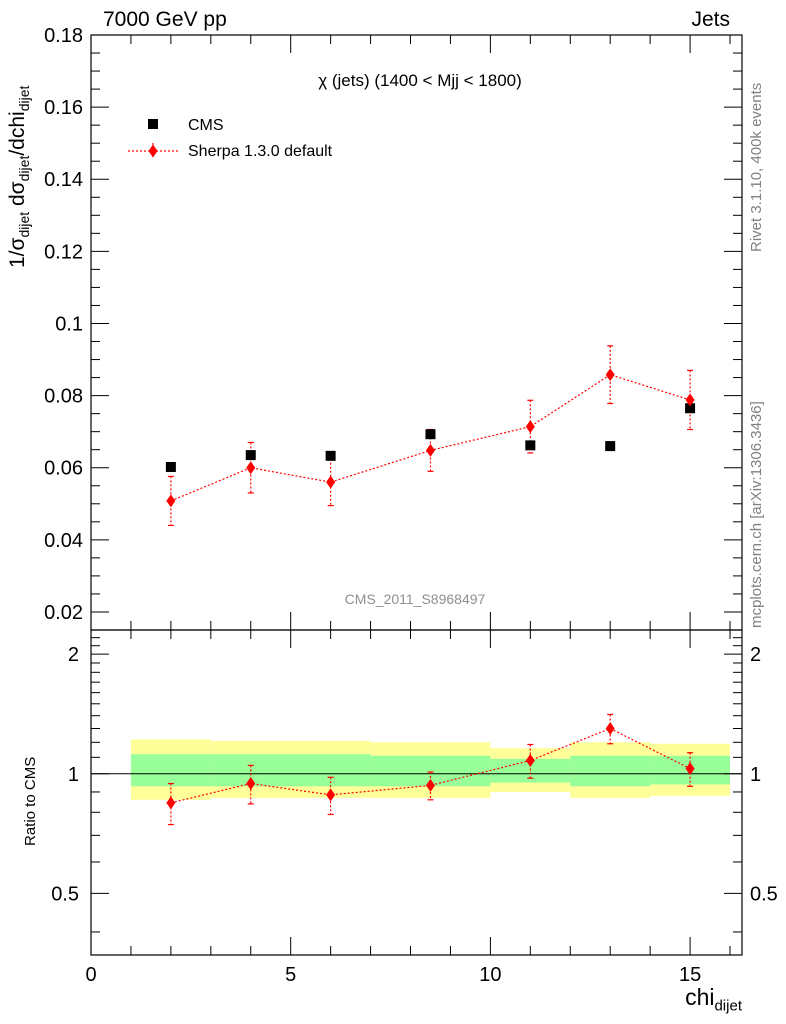  Describe the element at coordinates (73, 655) in the screenshot. I see `ratio-y-tick-label: 2` at that location.